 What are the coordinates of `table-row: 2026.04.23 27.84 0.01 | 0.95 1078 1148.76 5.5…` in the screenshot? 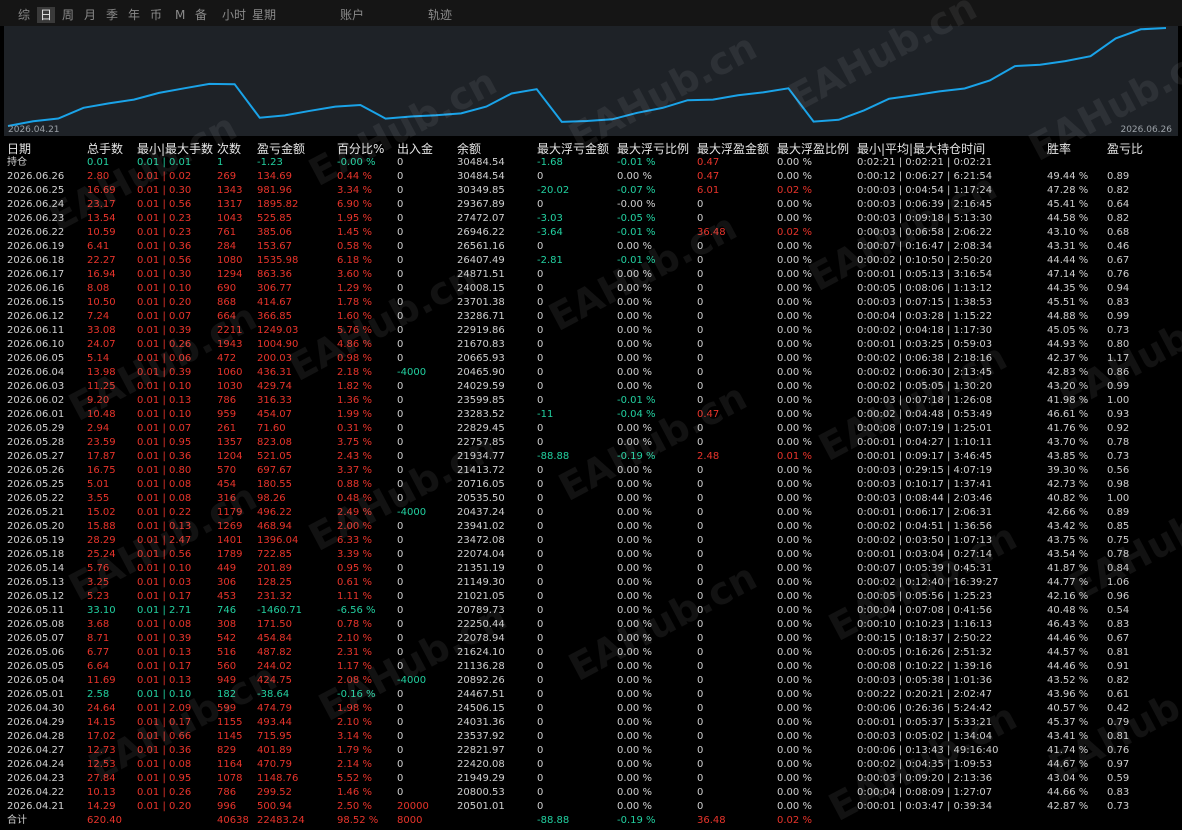 It's located at (591, 779).